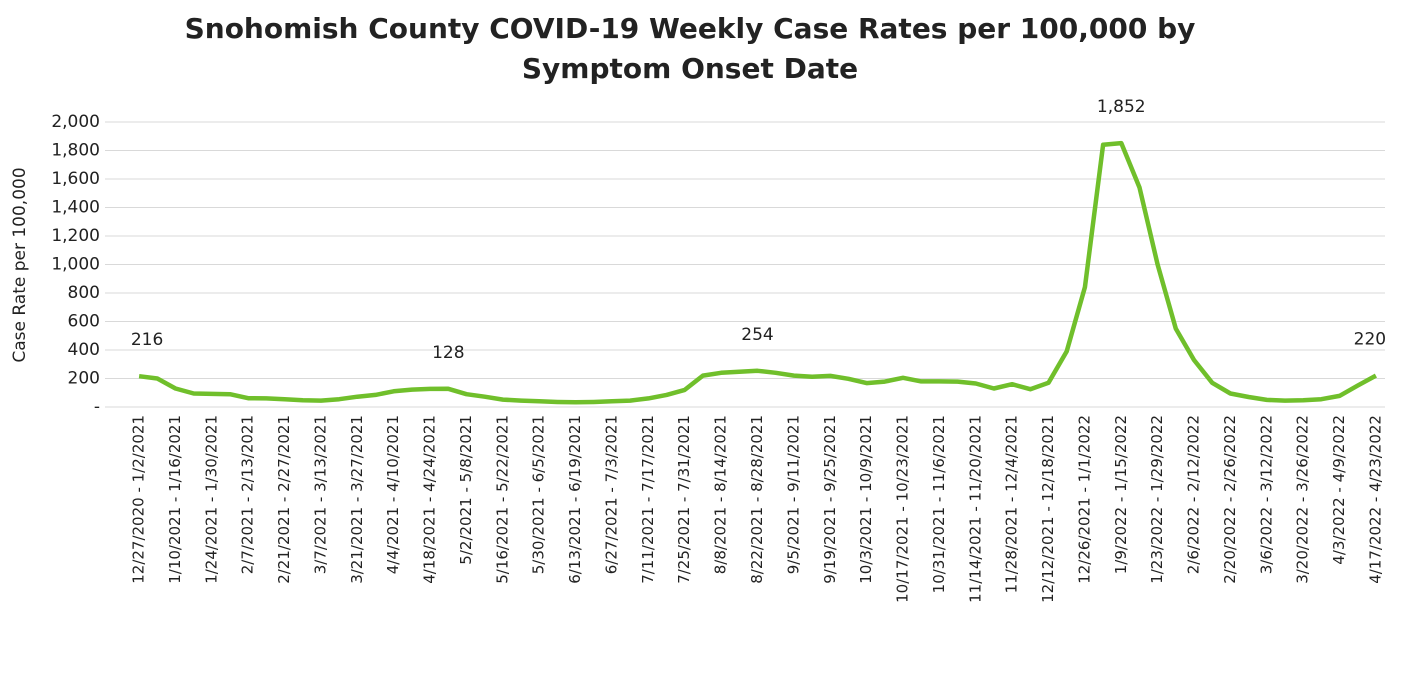  Describe the element at coordinates (575, 499) in the screenshot. I see `x-tick-label: 6/13/2021 - 6/19/2021` at that location.